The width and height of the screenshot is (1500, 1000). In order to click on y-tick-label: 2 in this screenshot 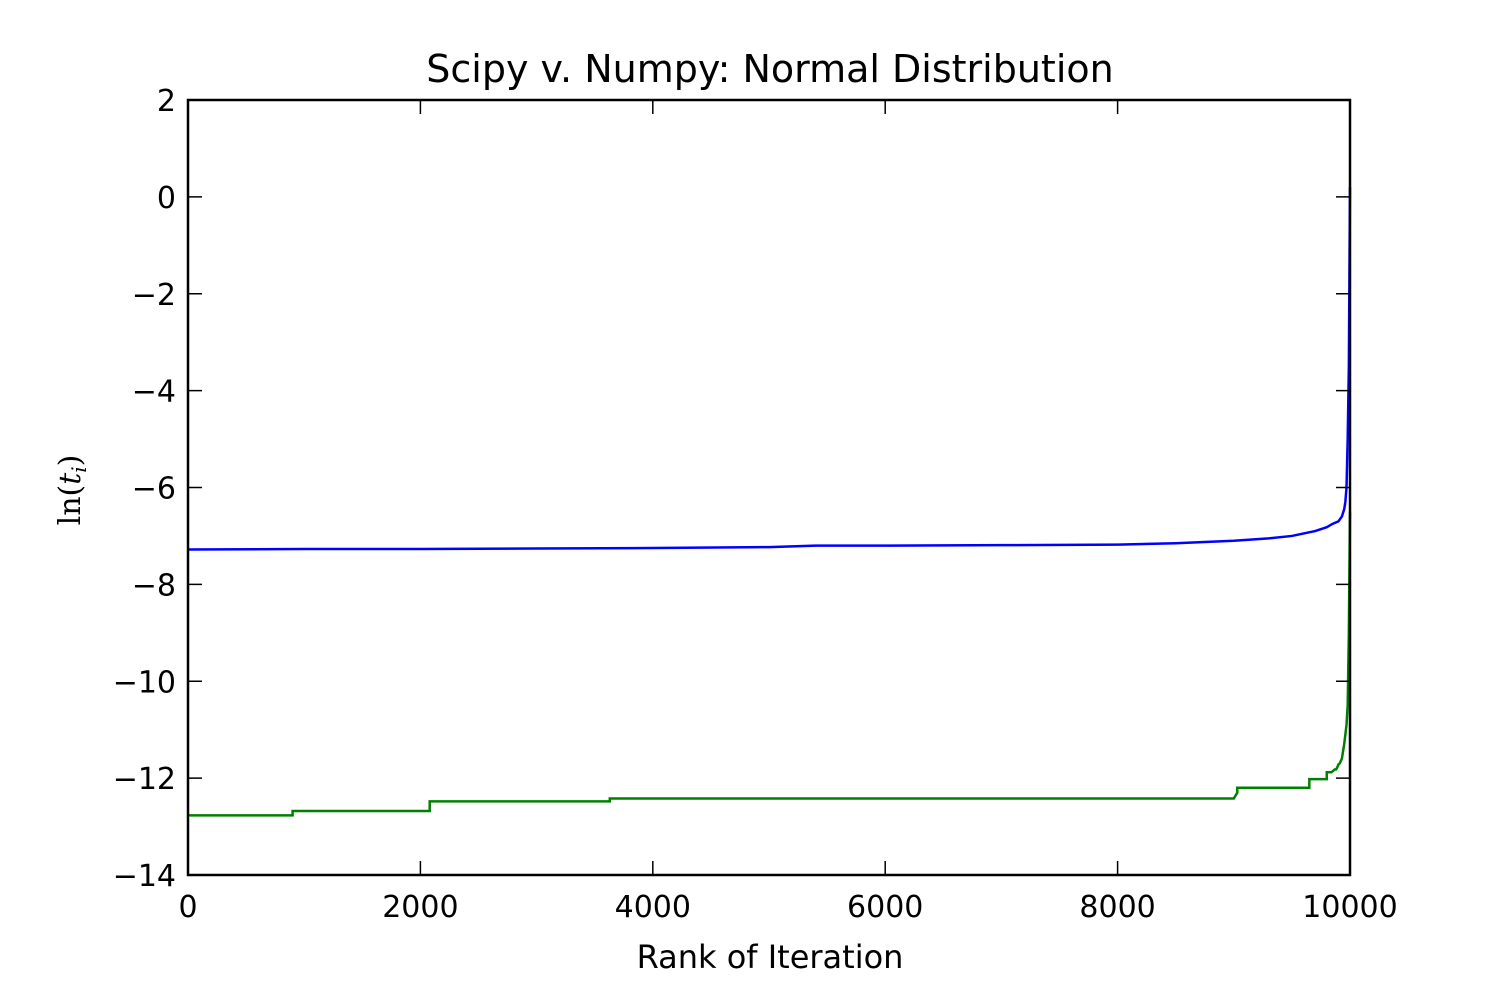, I will do `click(166, 101)`.